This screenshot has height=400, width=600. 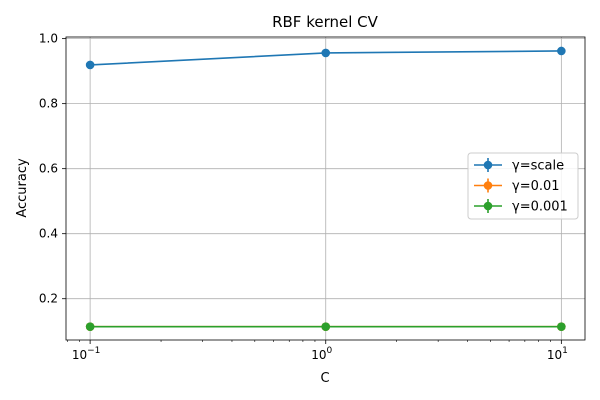 What do you see at coordinates (93, 351) in the screenshot?
I see `x-tick-label-exponent: −1` at bounding box center [93, 351].